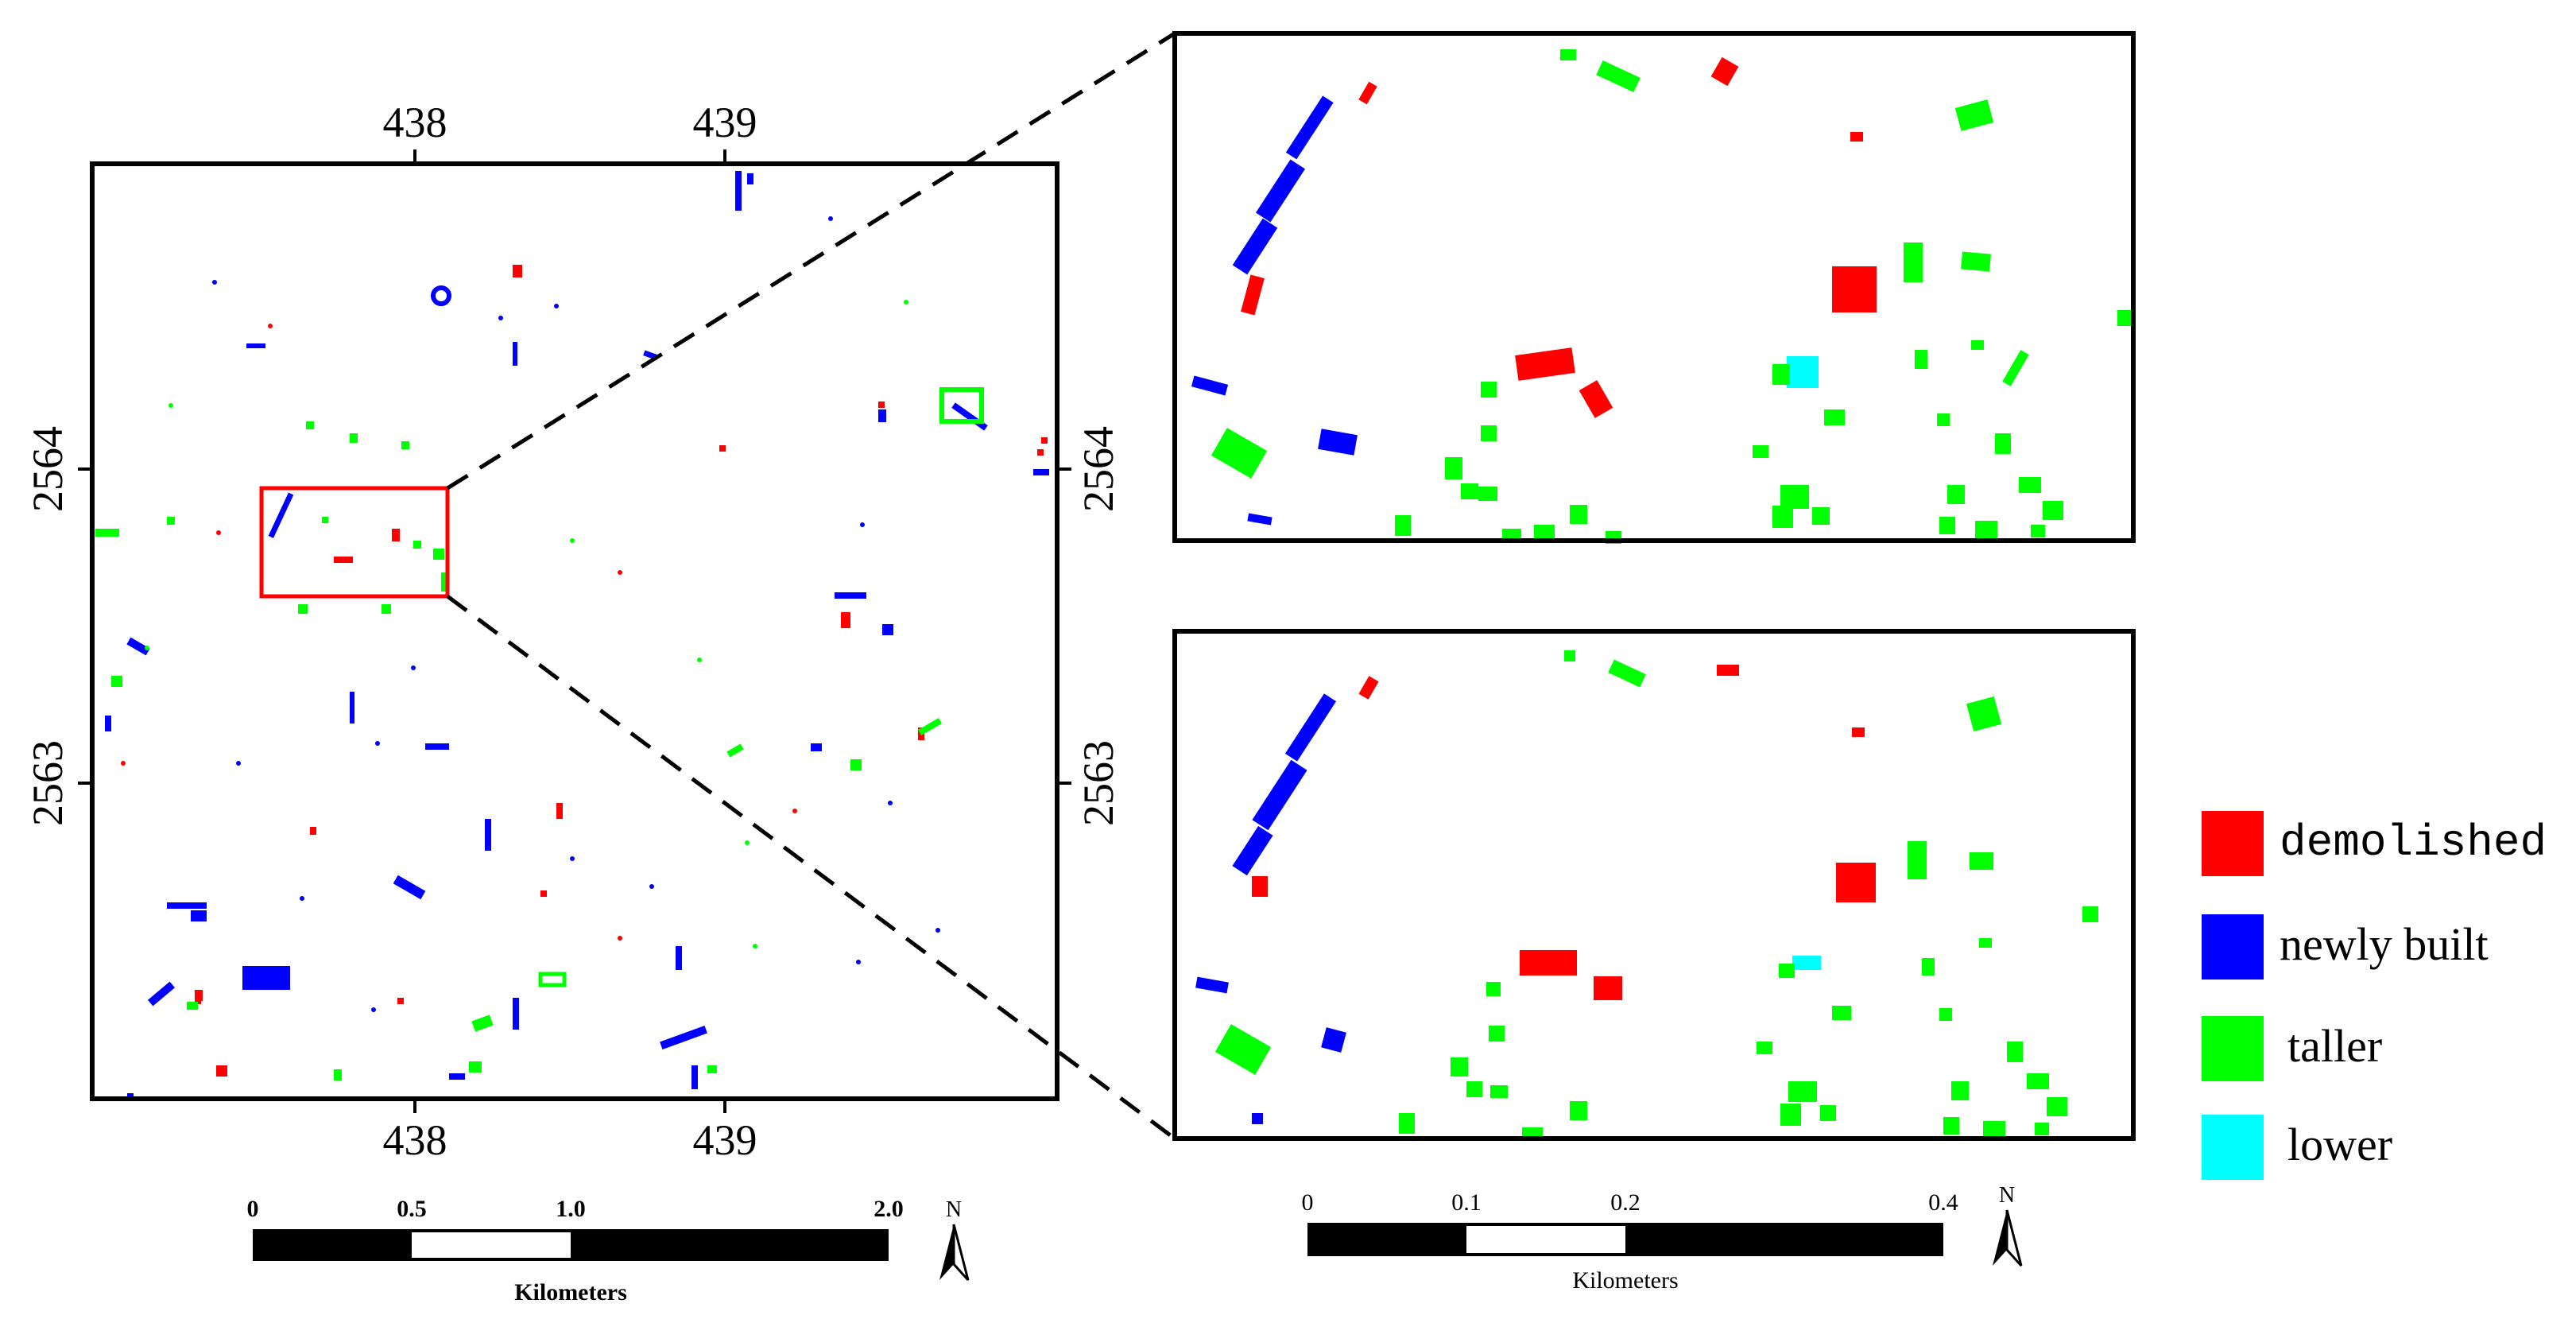 The height and width of the screenshot is (1319, 2576). Describe the element at coordinates (2384, 998) in the screenshot. I see `legend: demolished newly built taller lower` at that location.